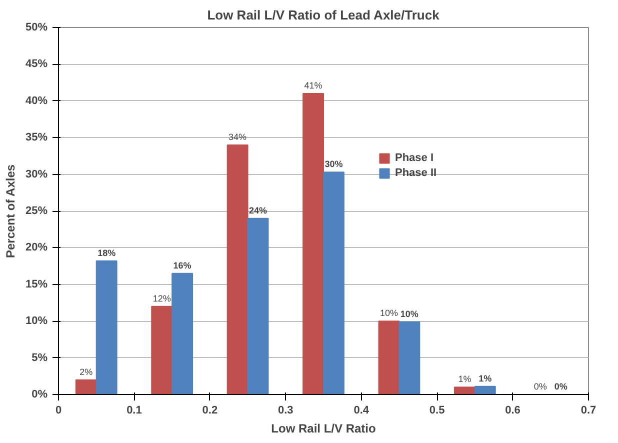  I want to click on legend-label: Phase I, so click(414, 158).